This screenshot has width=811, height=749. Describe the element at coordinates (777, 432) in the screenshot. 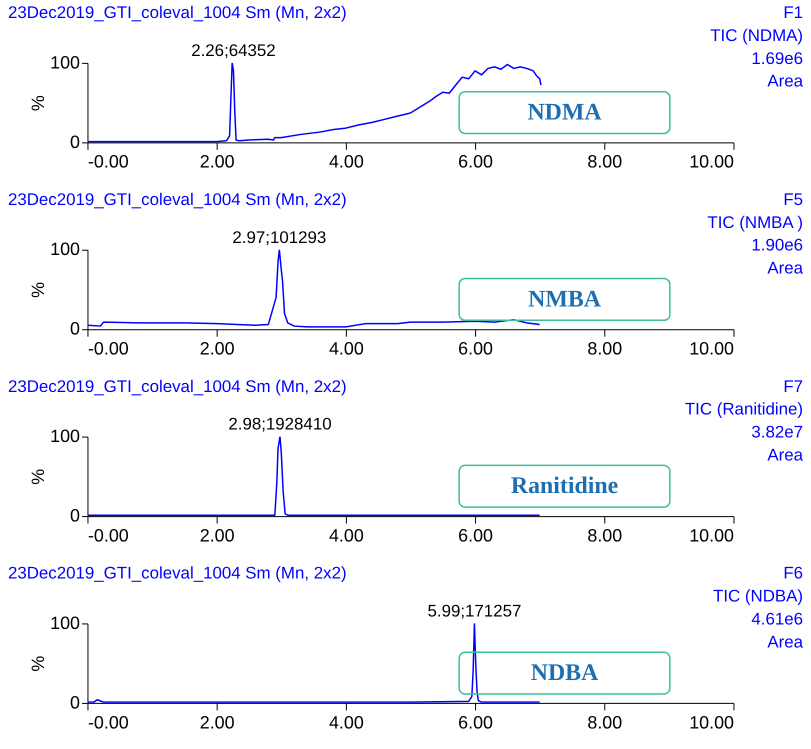

I see `text: 3.82e7` at that location.